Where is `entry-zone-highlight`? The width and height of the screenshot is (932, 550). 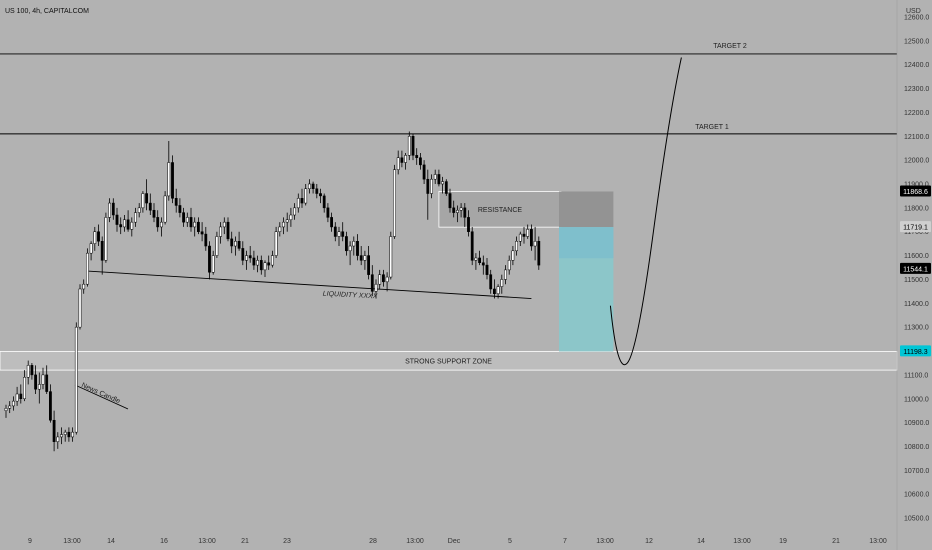
entry-zone-highlight is located at coordinates (586, 243).